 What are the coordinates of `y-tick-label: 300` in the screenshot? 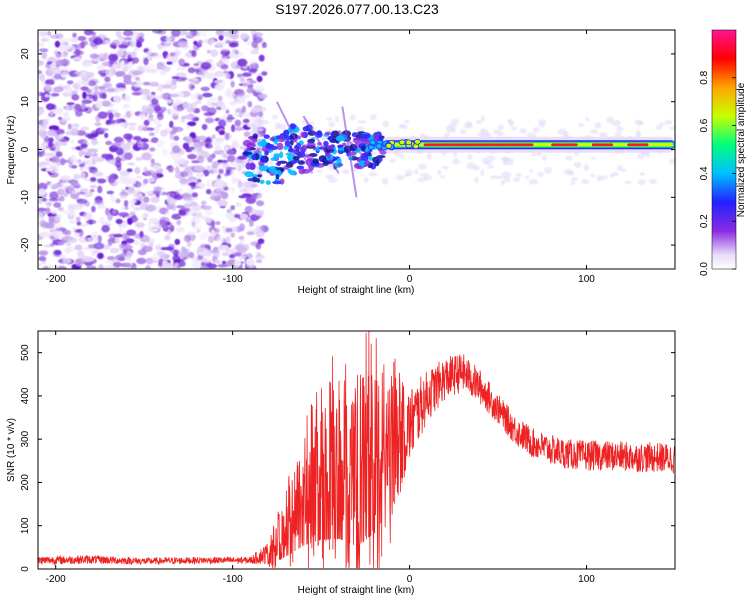 It's located at (25, 438).